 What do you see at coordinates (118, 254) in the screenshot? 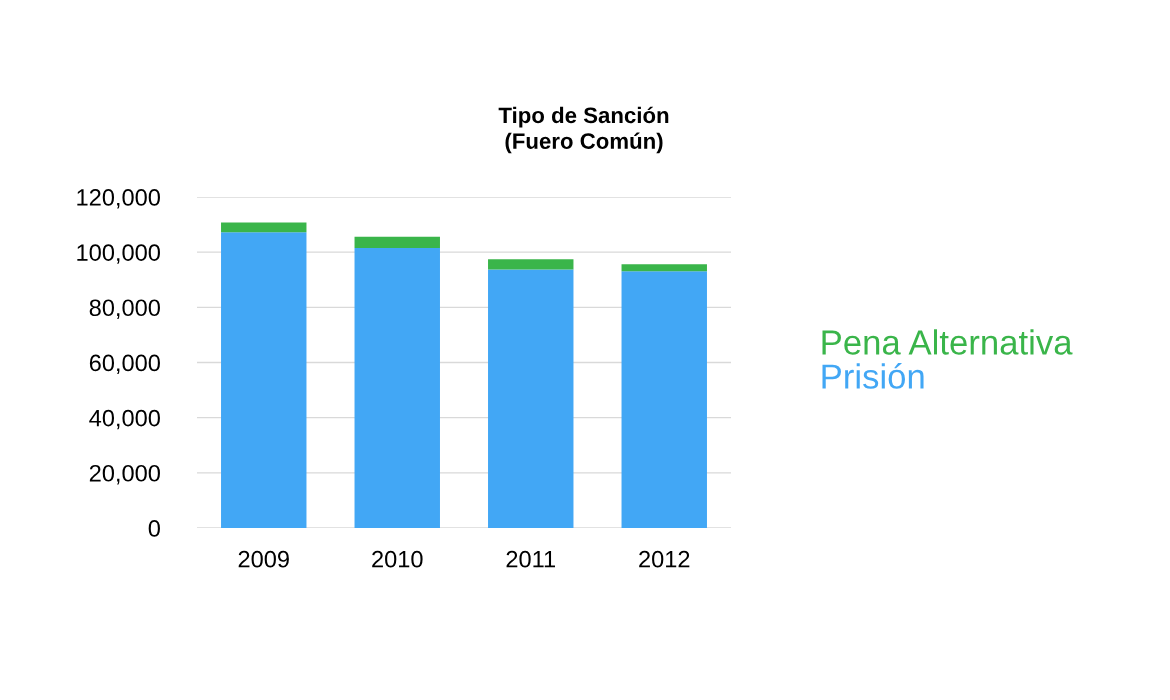
I see `y-tick-label: 100,000` at bounding box center [118, 254].